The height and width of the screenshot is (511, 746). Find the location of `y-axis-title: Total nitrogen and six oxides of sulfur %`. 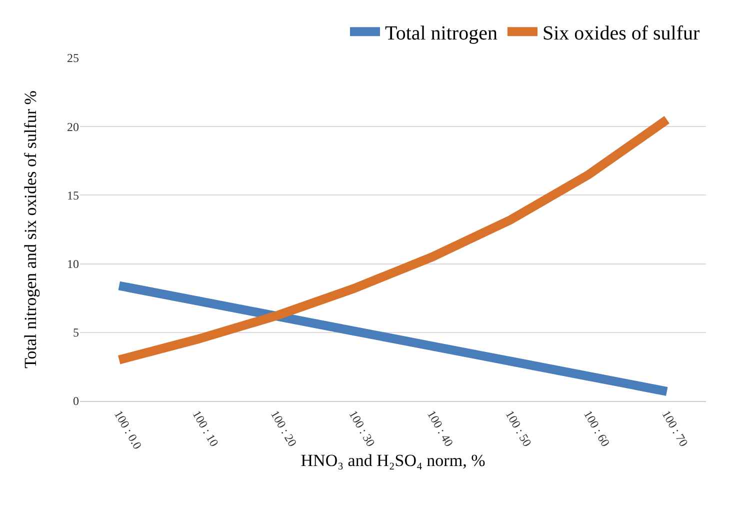

y-axis-title: Total nitrogen and six oxides of sulfur % is located at coordinates (30, 229).